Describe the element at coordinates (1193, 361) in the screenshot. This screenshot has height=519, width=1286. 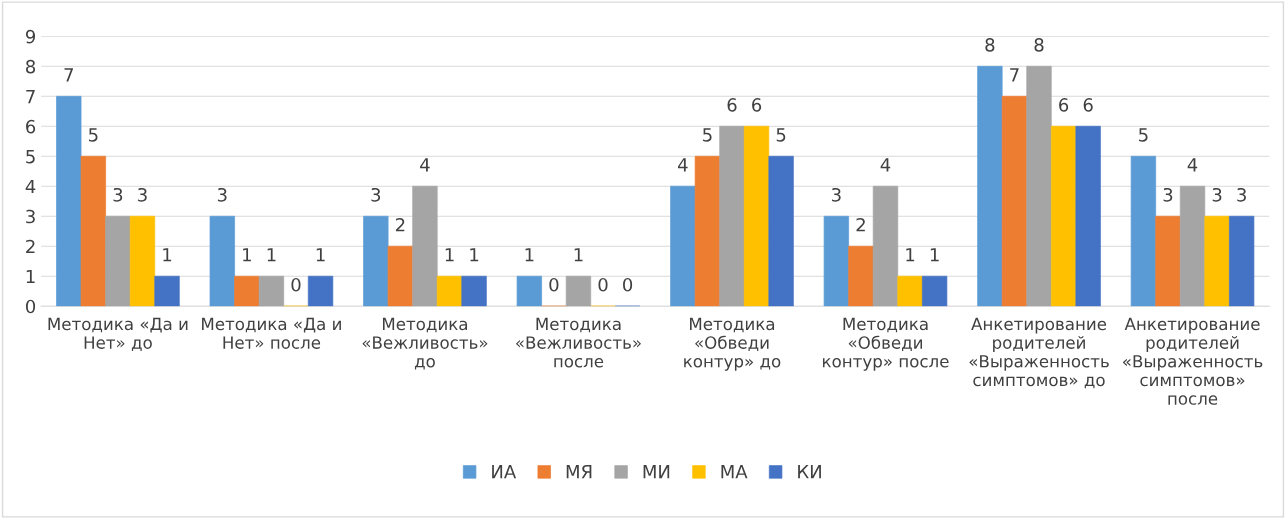
I see `x-tick-label: Анкетирование родителей «Выраженность симптомов» после` at that location.